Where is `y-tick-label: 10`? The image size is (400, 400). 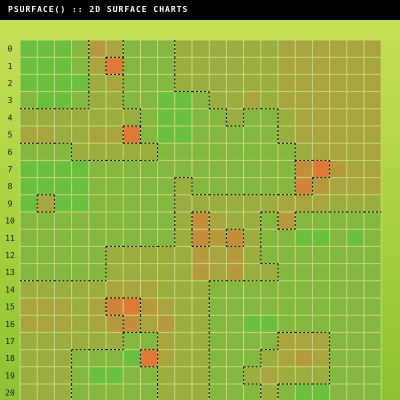
y-tick-label: 10 is located at coordinates (10, 221).